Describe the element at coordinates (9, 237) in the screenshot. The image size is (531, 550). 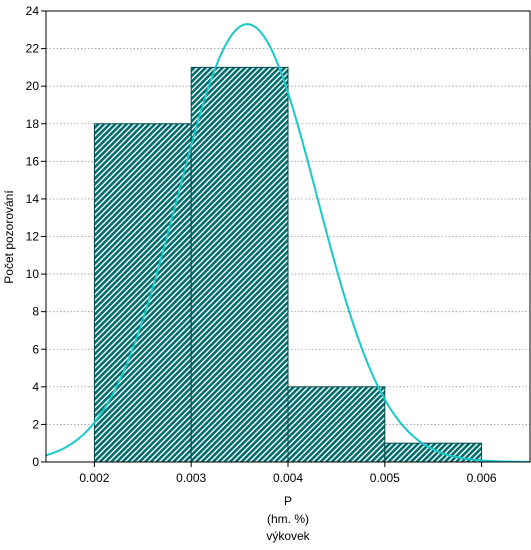
I see `y-axis-label: Počet pozorování` at that location.